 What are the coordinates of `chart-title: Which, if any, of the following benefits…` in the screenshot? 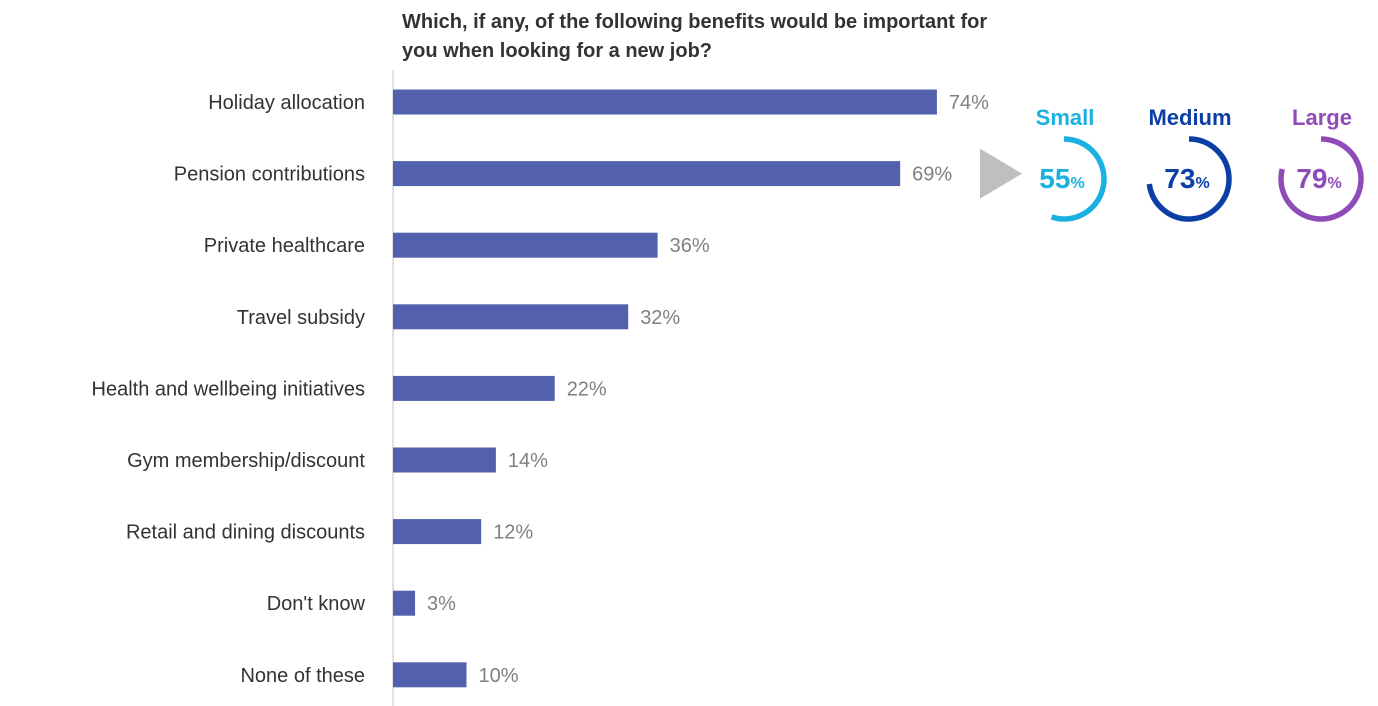 It's located at (695, 36).